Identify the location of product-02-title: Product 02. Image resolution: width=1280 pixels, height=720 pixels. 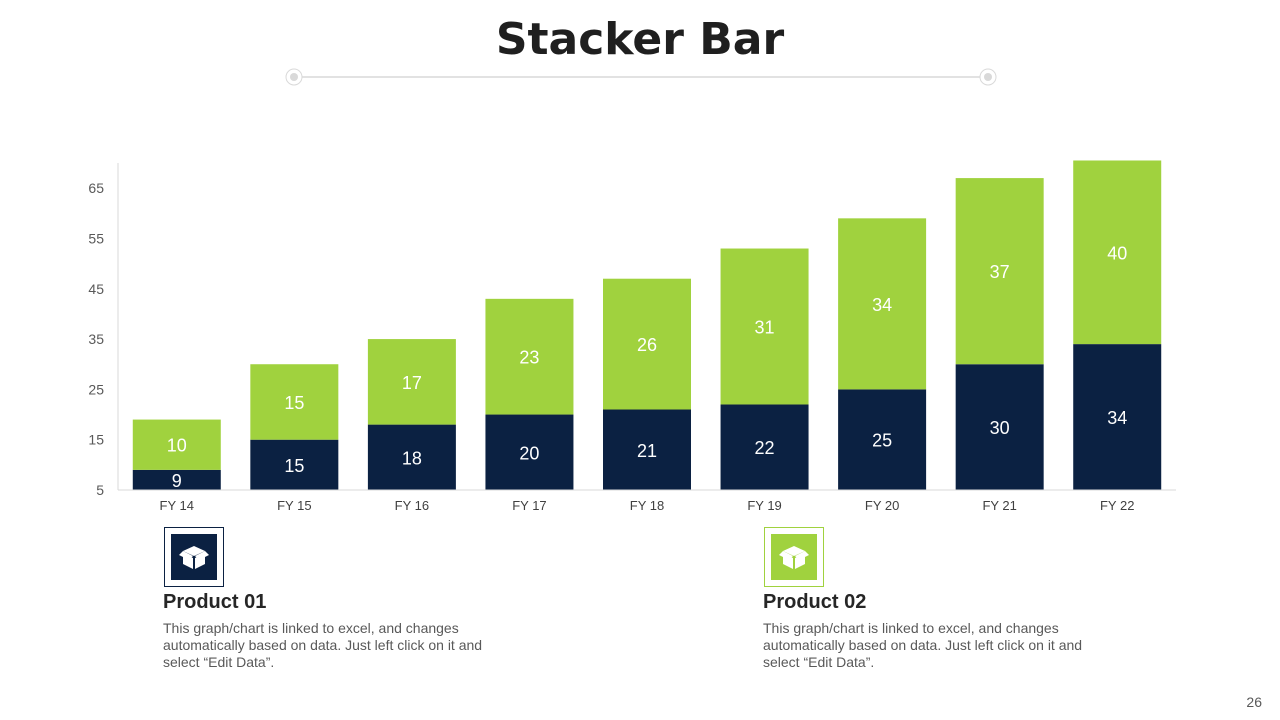
(815, 602).